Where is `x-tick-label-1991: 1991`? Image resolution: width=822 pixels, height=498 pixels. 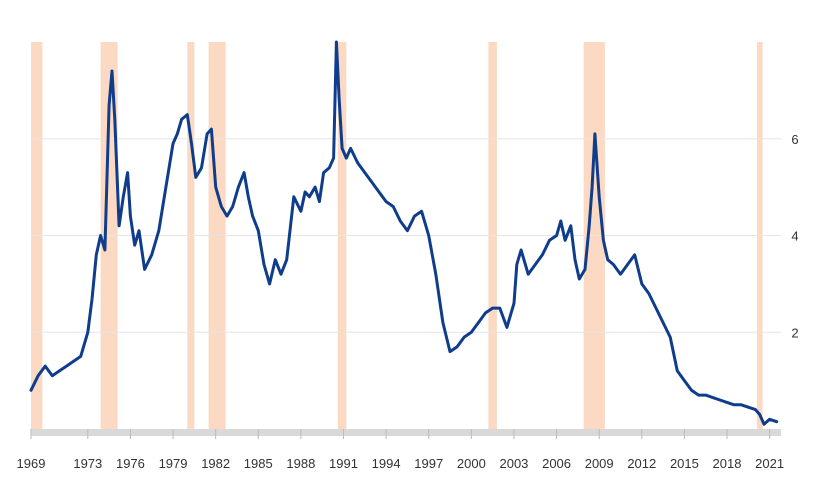
x-tick-label-1991: 1991 is located at coordinates (343, 463).